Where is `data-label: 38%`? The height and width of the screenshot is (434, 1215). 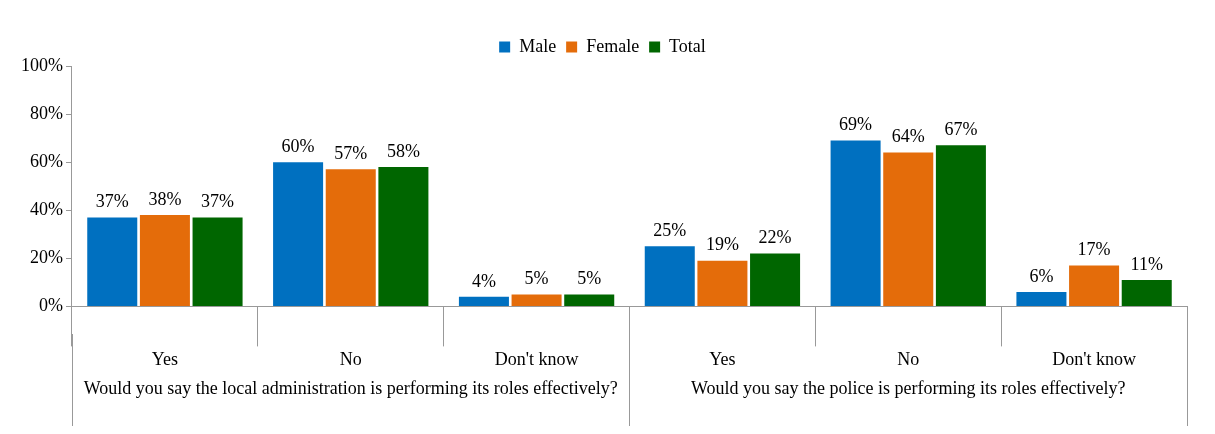
data-label: 38% is located at coordinates (165, 198).